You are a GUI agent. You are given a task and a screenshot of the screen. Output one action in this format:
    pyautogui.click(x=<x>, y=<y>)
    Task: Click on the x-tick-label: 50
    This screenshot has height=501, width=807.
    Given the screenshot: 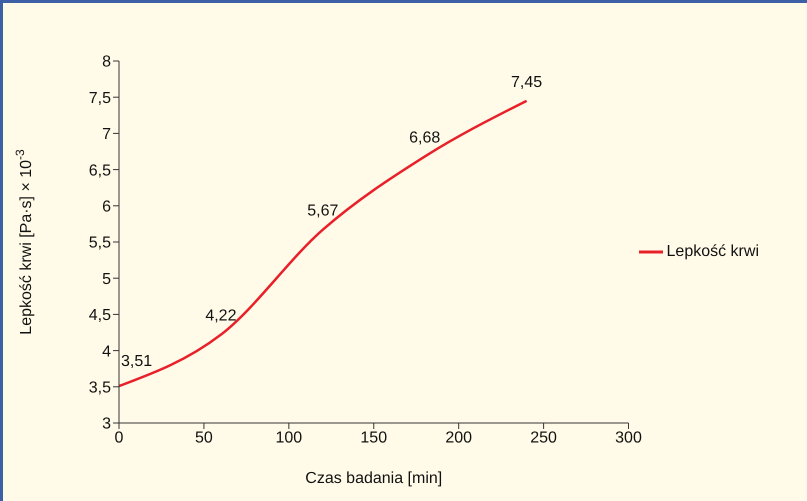 What is the action you would take?
    pyautogui.click(x=204, y=437)
    